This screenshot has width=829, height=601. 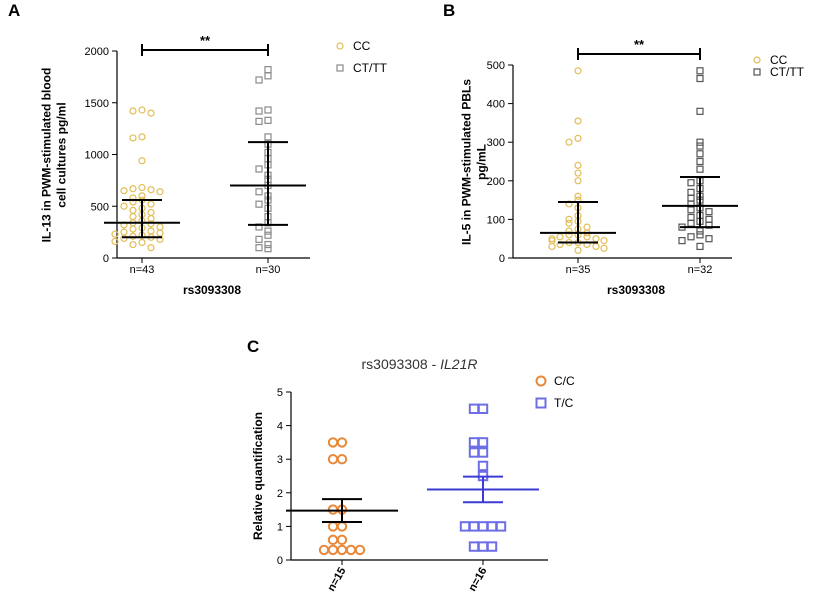 What do you see at coordinates (449, 10) in the screenshot?
I see `panel-label: B` at bounding box center [449, 10].